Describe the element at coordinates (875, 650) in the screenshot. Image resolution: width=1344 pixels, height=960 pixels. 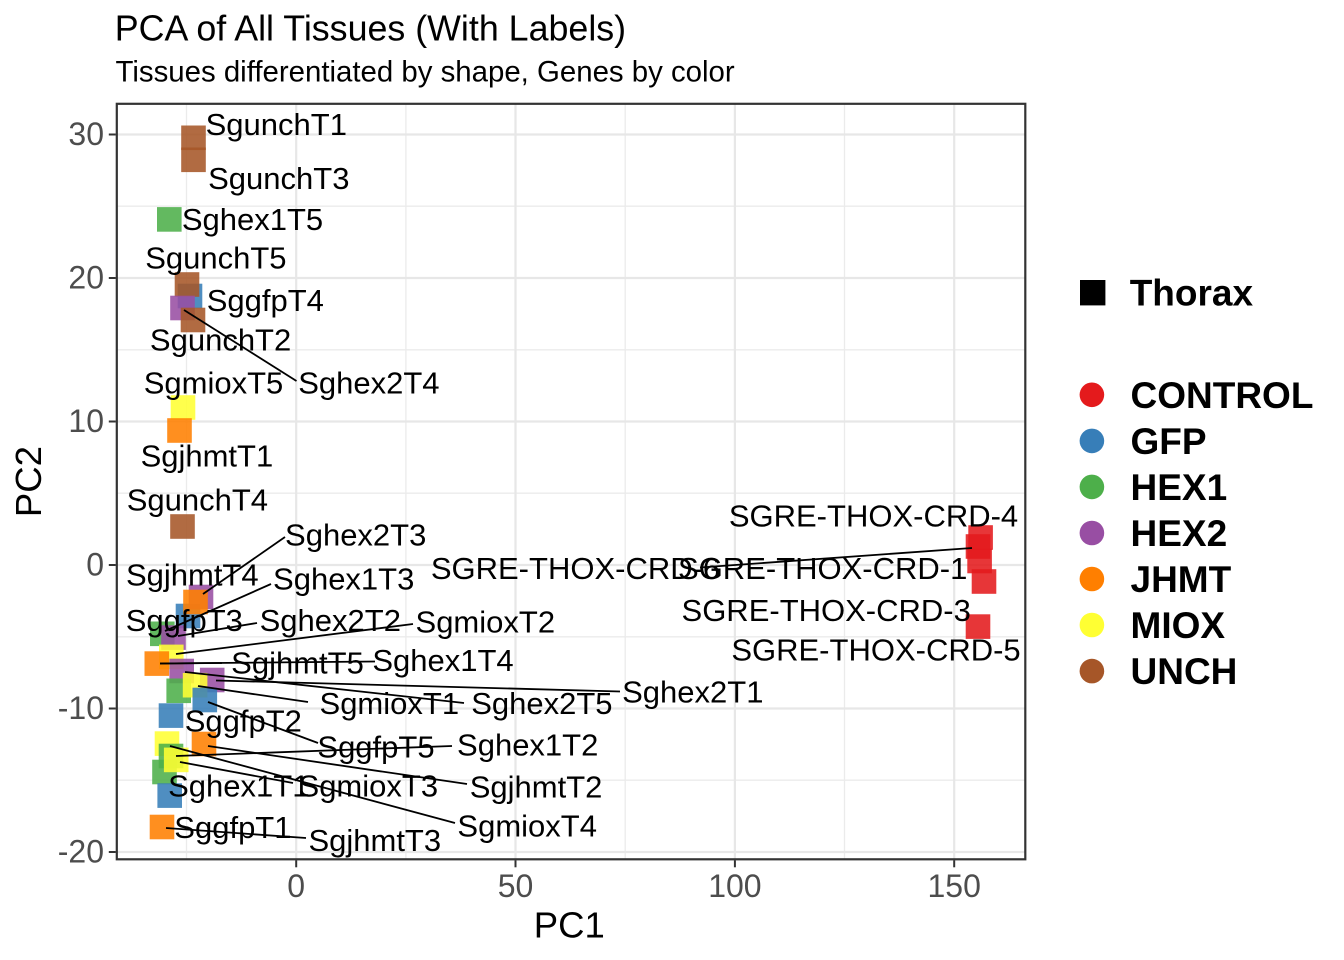
I see `svg-text: SGRE-THOX-CRD-5` at that location.